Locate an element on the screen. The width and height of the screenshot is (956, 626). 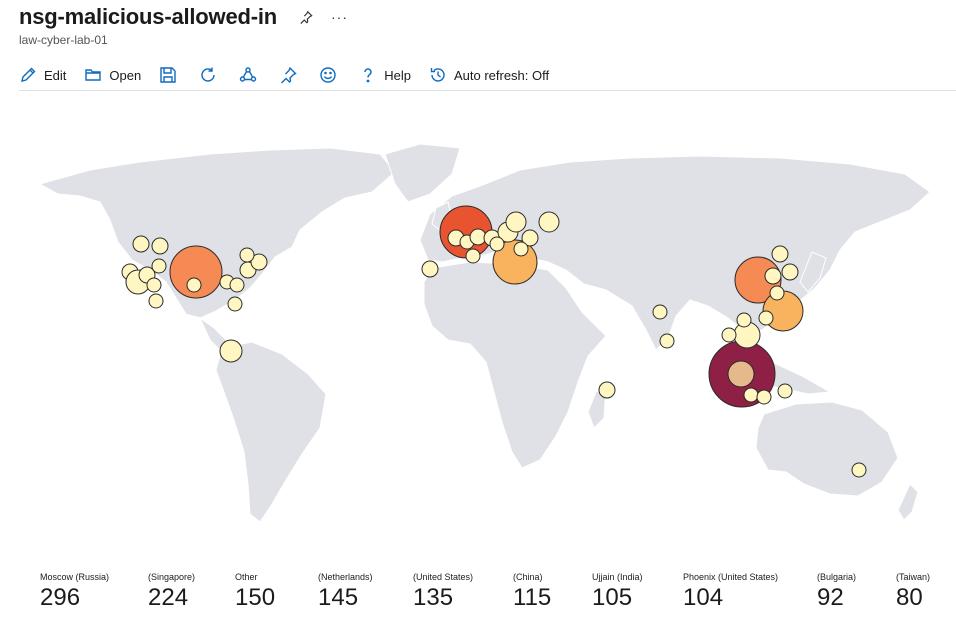
stat-tile: (Singapore) 224 is located at coordinates (171, 592).